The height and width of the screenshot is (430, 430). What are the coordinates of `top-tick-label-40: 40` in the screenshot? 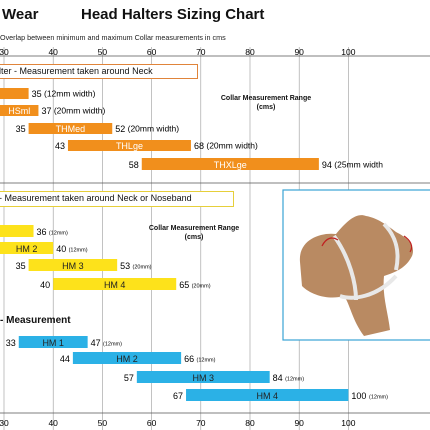 It's located at (53, 52).